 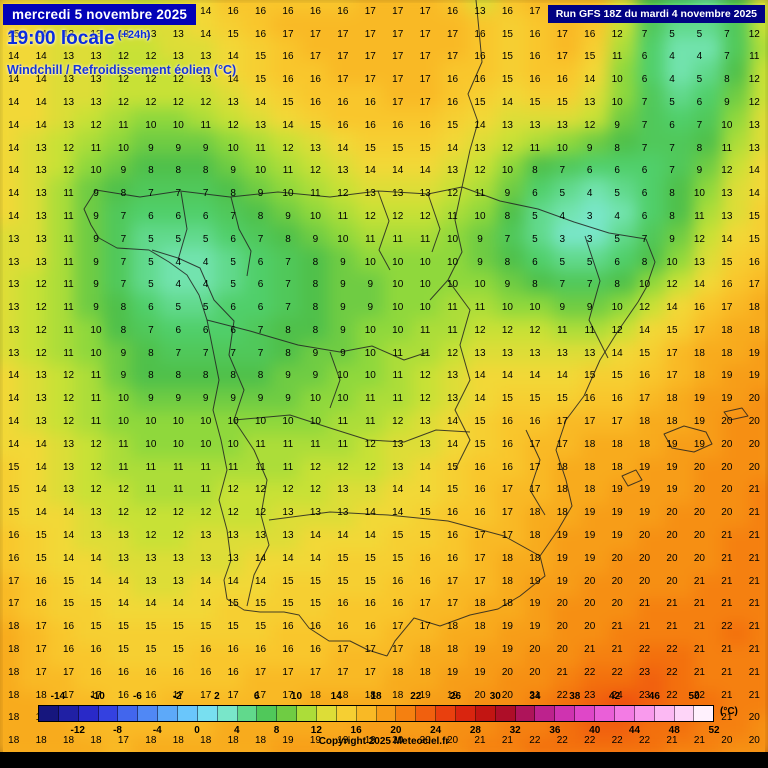 What do you see at coordinates (644, 171) in the screenshot?
I see `grid-value: 6` at bounding box center [644, 171].